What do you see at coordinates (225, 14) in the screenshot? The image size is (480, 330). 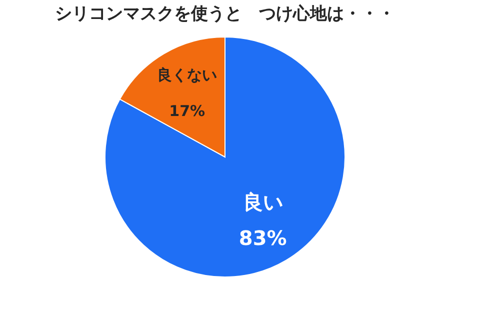 I see `chart-title: シリコンマスクを使うと つけ心地は・・・` at bounding box center [225, 14].